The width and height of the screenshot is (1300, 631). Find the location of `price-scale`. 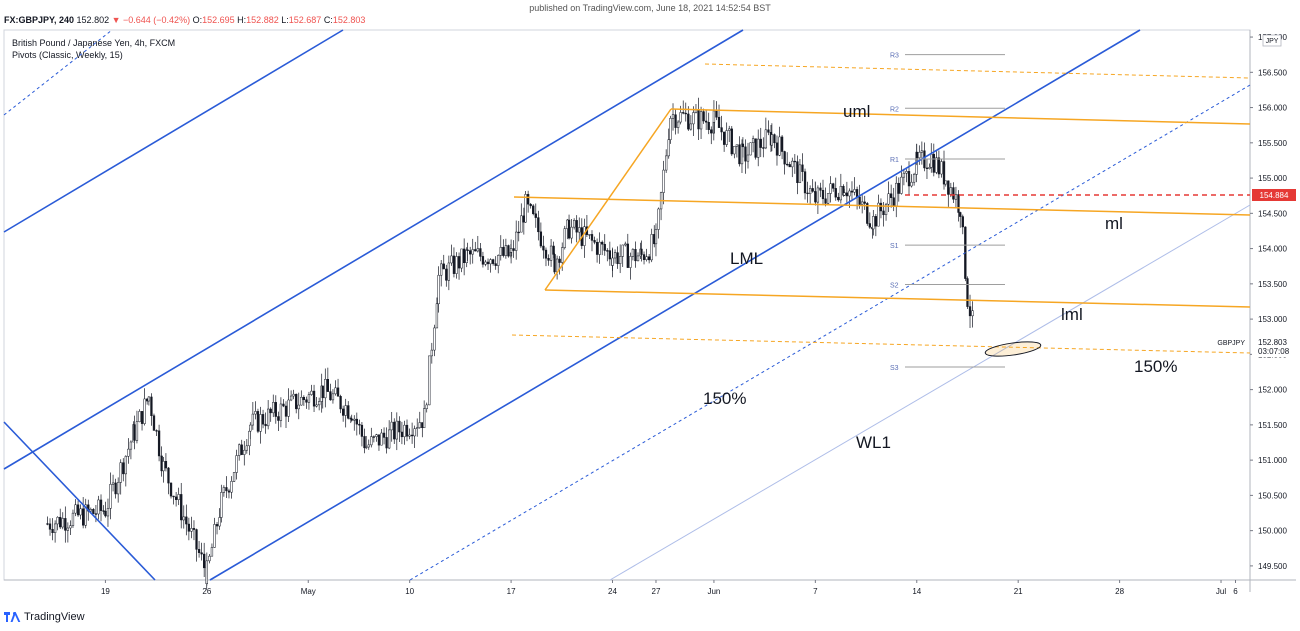

price-scale is located at coordinates (1273, 311).